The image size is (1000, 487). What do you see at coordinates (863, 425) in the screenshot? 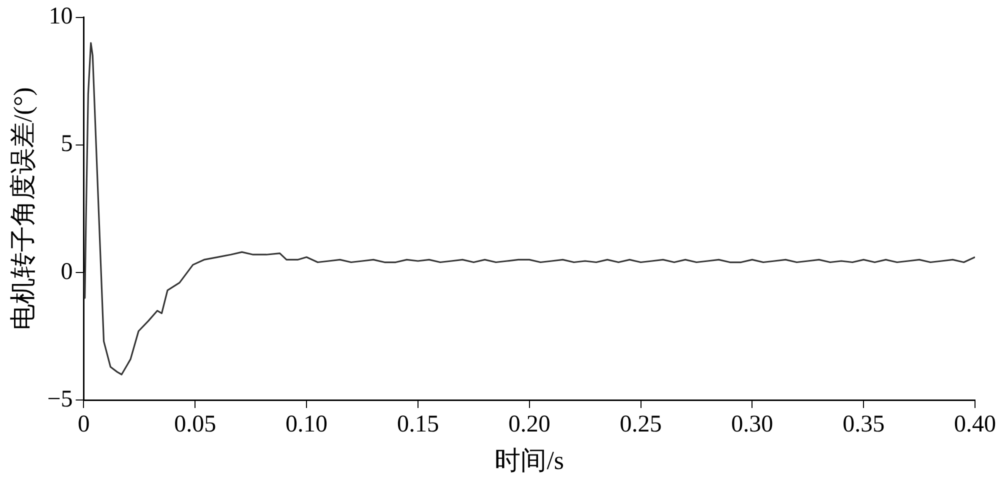
I see `x-tick-label: 0.35` at bounding box center [863, 425].